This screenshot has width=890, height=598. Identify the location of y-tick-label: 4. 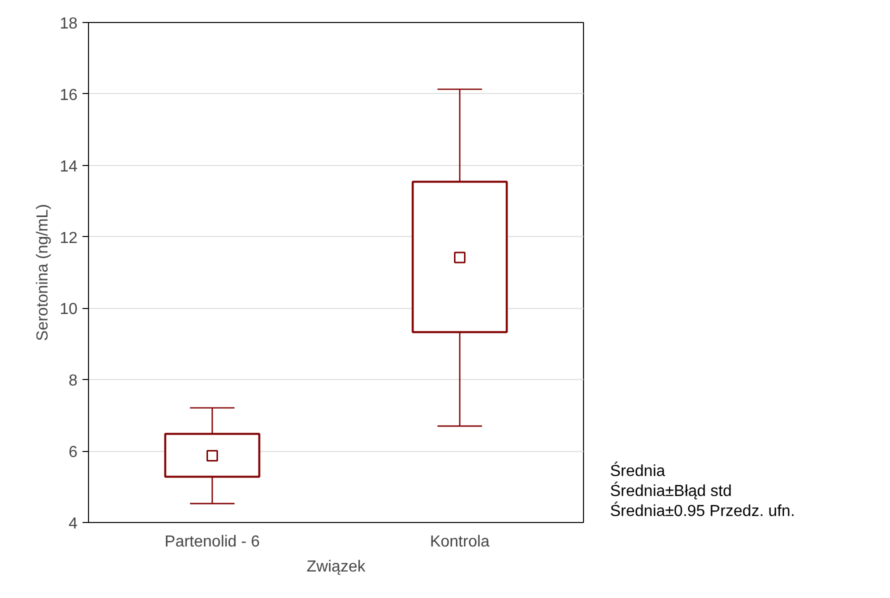
(73, 524).